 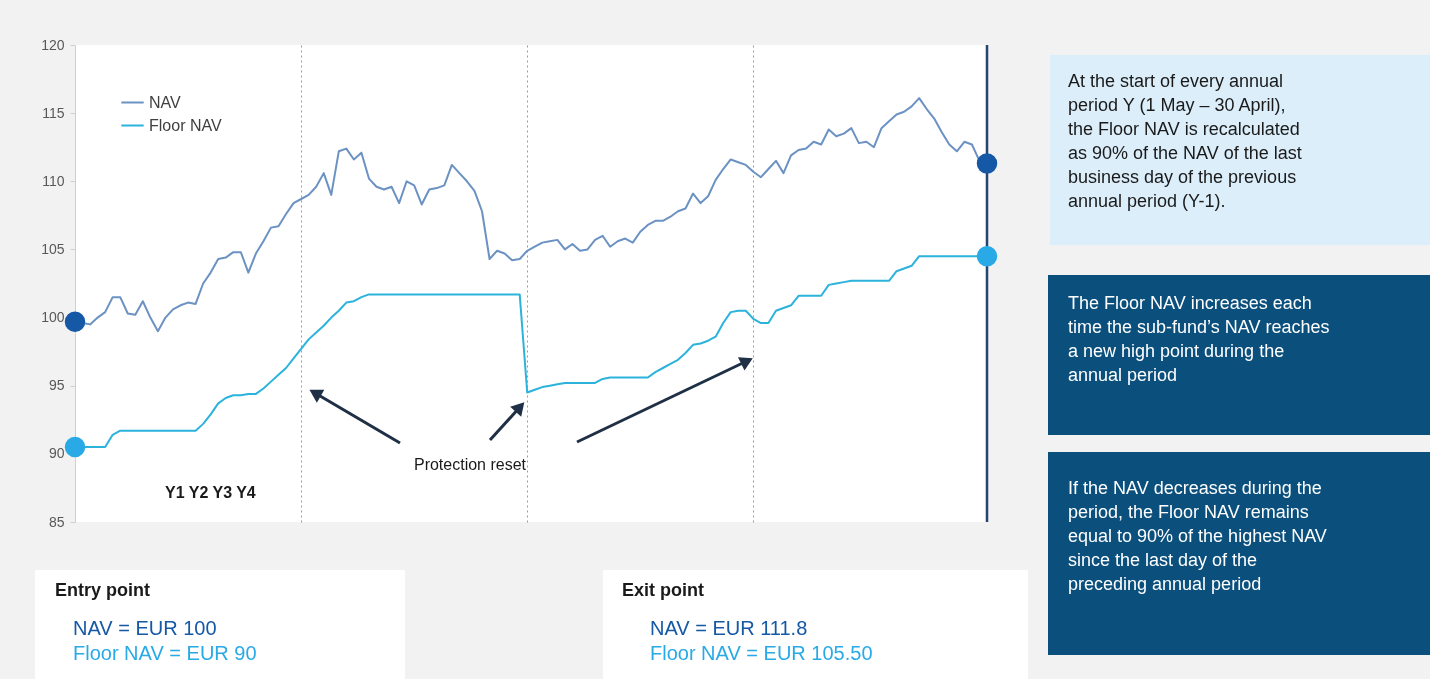 What do you see at coordinates (53, 317) in the screenshot?
I see `y-tick-label: 100` at bounding box center [53, 317].